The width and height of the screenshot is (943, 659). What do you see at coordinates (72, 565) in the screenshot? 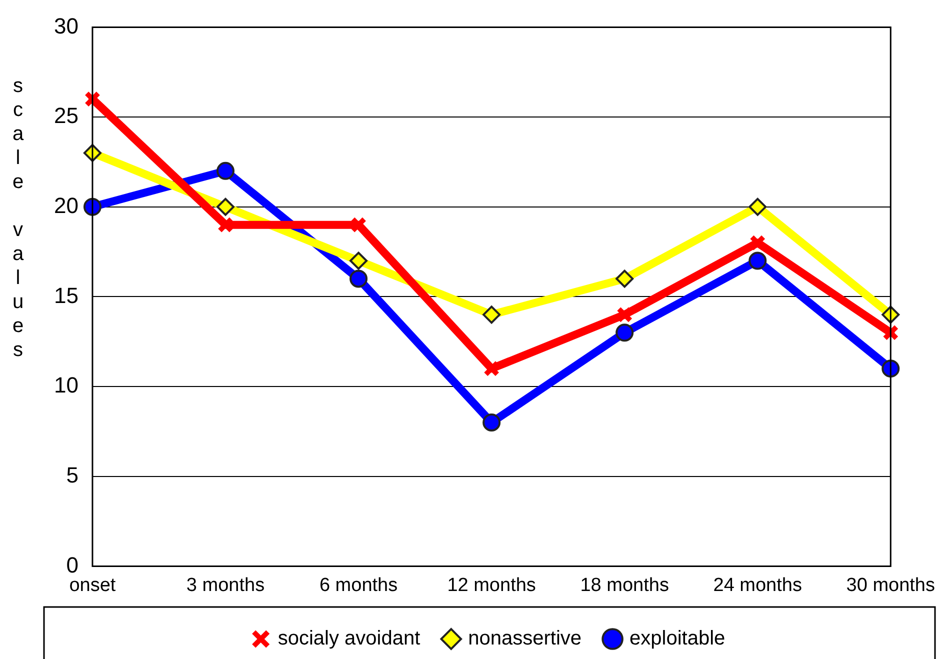
I see `y-tick-label: 0` at bounding box center [72, 565].